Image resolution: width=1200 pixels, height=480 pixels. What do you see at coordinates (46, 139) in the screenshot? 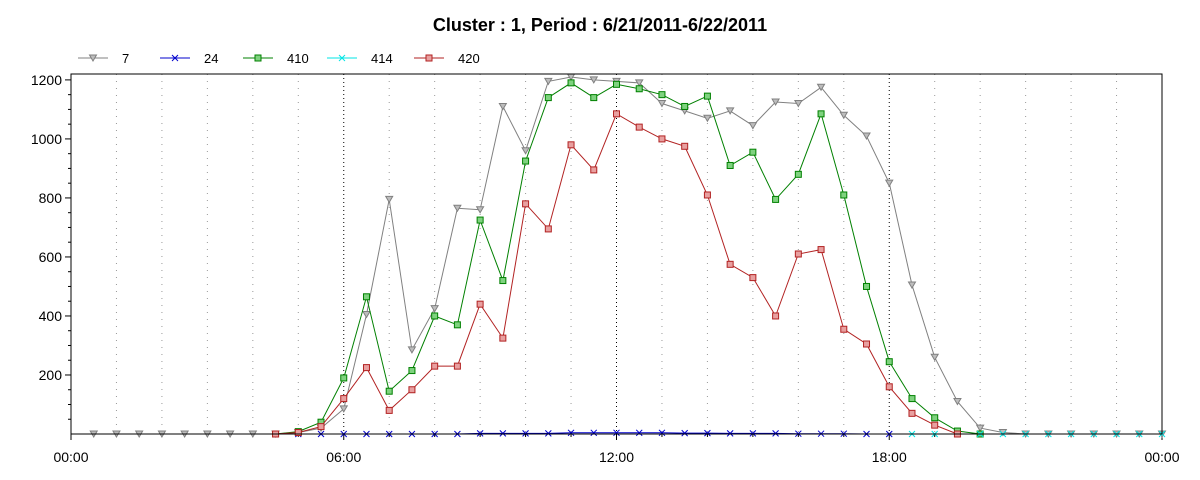
I see `y-tick-label: 1000` at bounding box center [46, 139].